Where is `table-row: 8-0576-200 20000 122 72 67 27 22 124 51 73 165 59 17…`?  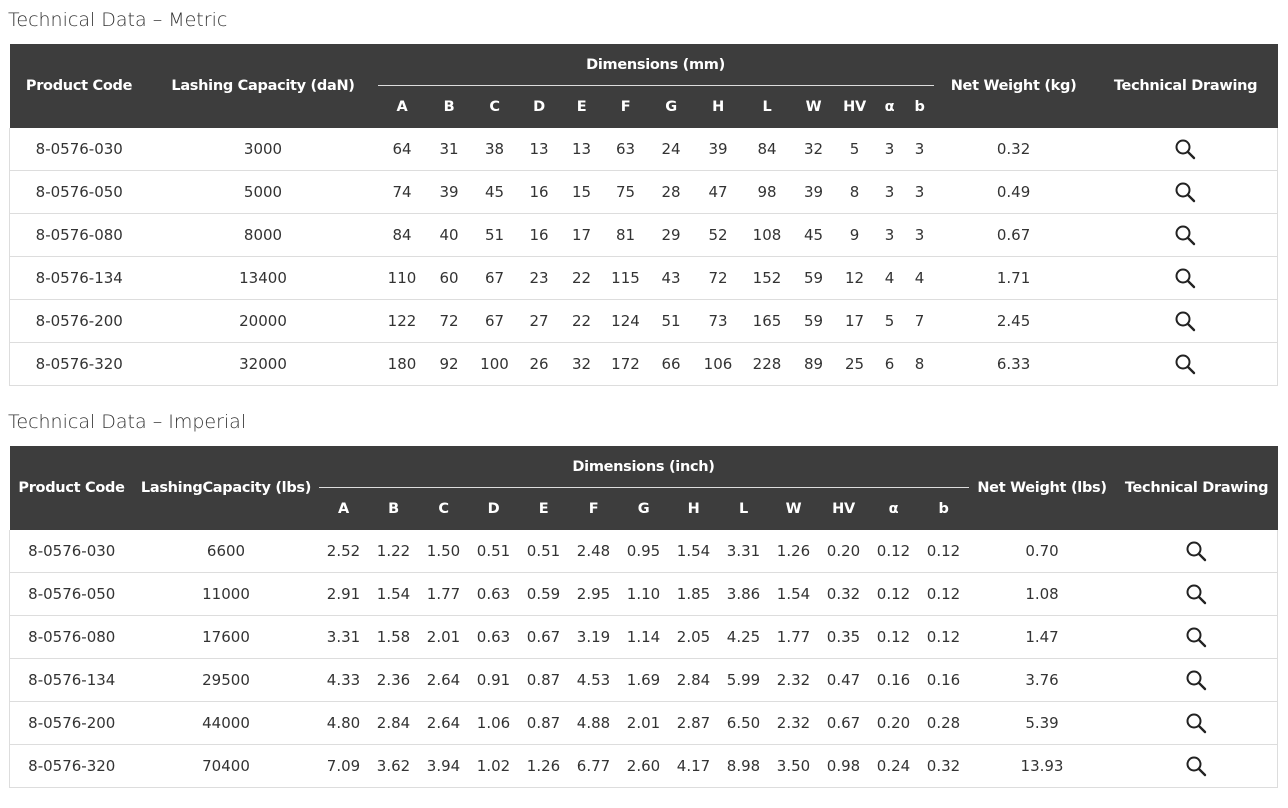 table-row: 8-0576-200 20000 122 72 67 27 22 124 51 73 165 59 17… is located at coordinates (644, 321).